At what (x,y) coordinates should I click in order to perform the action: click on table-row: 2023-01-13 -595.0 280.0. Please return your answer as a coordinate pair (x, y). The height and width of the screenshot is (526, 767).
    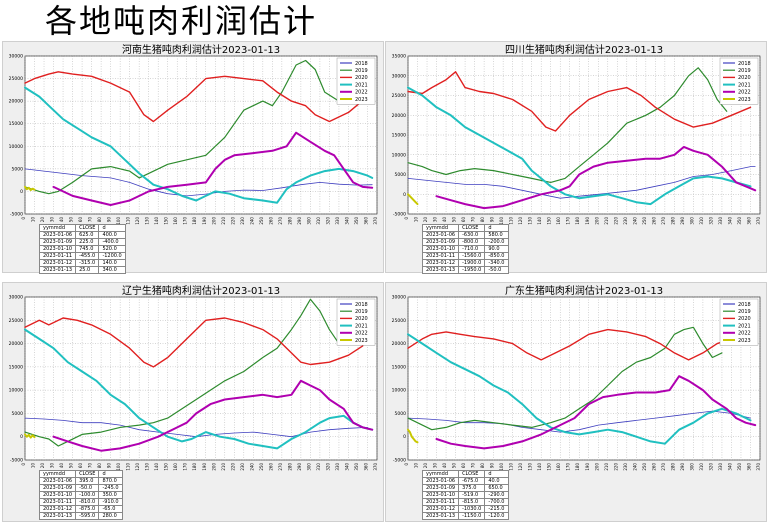
    Looking at the image, I should click on (80, 516).